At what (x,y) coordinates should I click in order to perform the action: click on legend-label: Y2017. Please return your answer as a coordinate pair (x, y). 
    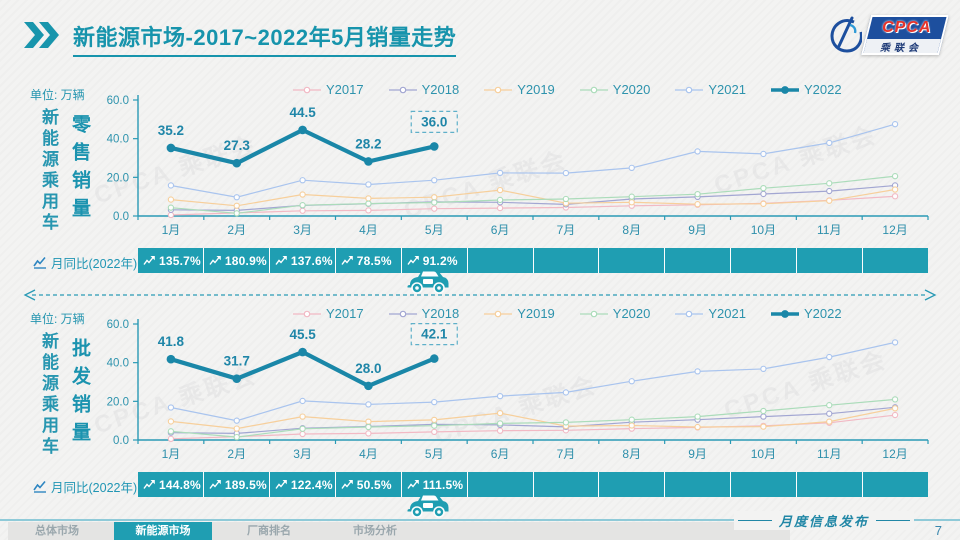
    Looking at the image, I should click on (345, 89).